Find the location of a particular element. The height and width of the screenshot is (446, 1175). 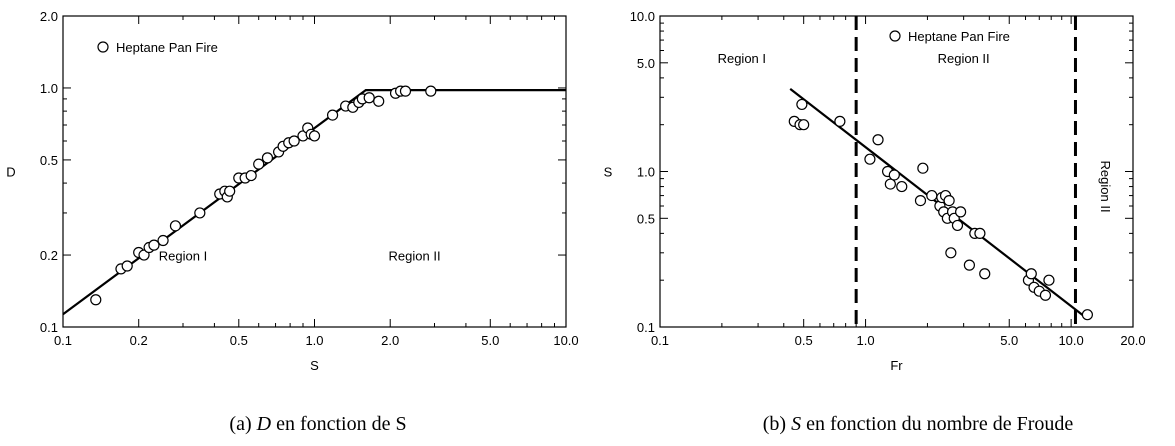

x-tick-label: 2.0 is located at coordinates (390, 340).